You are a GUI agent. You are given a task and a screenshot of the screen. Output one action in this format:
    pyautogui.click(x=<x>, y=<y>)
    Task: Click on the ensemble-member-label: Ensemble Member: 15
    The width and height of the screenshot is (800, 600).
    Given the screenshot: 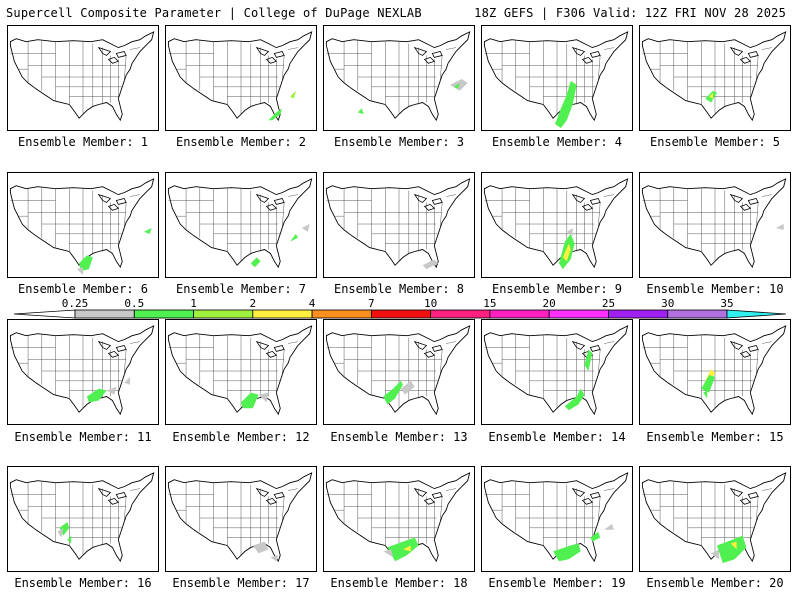 What is the action you would take?
    pyautogui.click(x=715, y=437)
    